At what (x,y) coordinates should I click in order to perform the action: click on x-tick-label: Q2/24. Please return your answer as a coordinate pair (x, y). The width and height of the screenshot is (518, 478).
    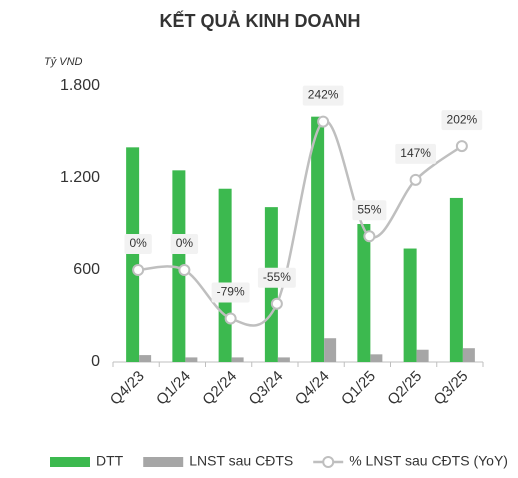
    Looking at the image, I should click on (219, 388).